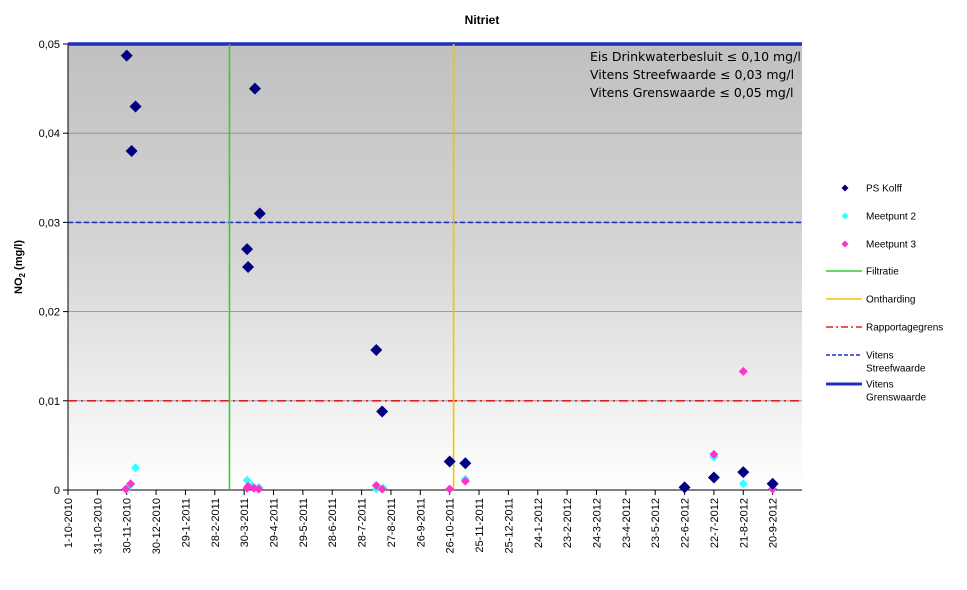  I want to click on legend-label: Vitens Streefwaarde, so click(896, 363).